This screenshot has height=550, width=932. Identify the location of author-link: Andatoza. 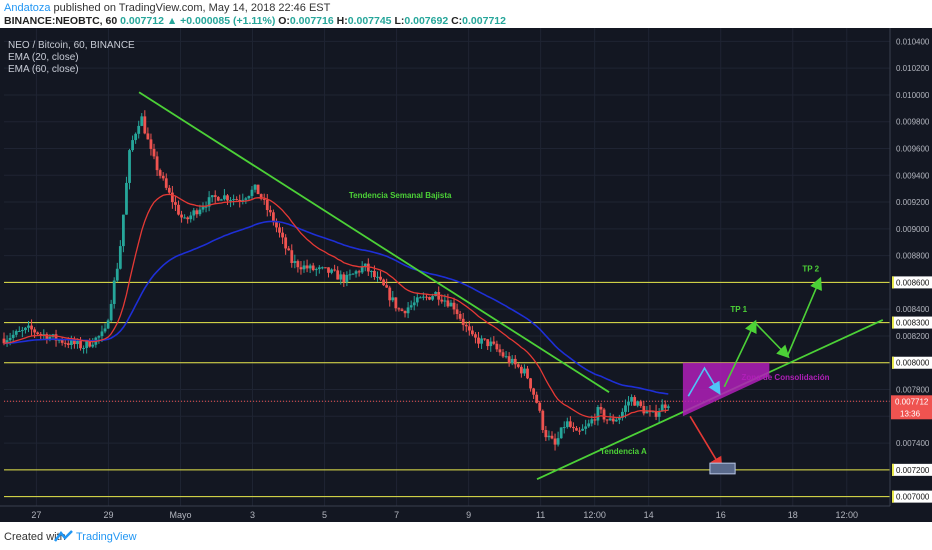
(27, 8).